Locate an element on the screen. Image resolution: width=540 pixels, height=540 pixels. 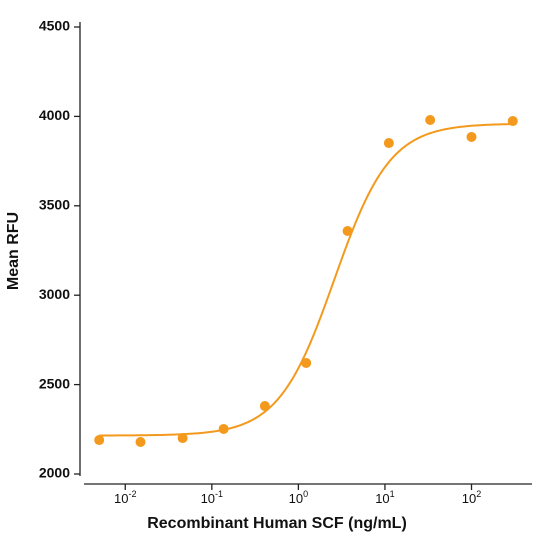
y-tick-label: 4000 is located at coordinates (54, 115).